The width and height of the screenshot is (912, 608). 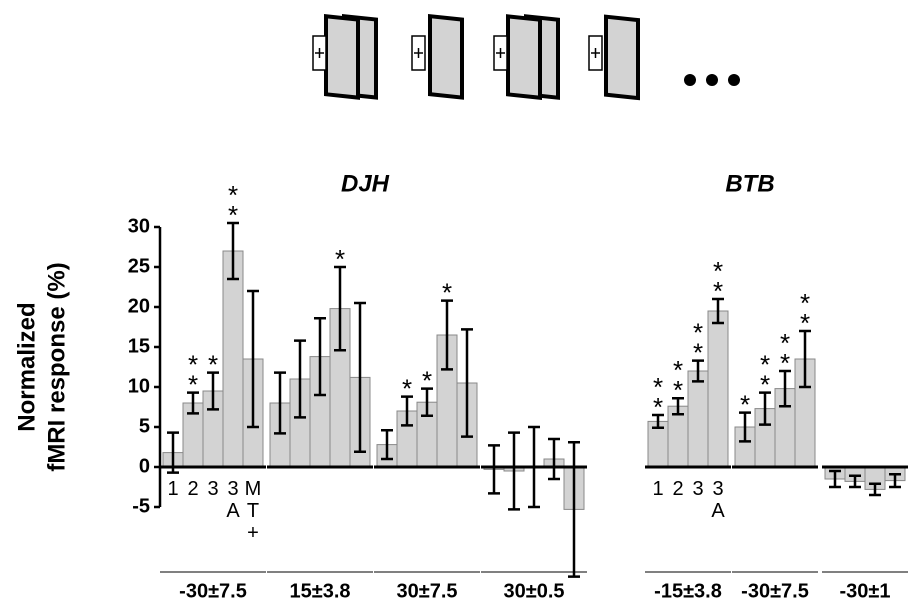 I want to click on y-tick-label: 0, so click(x=144, y=466).